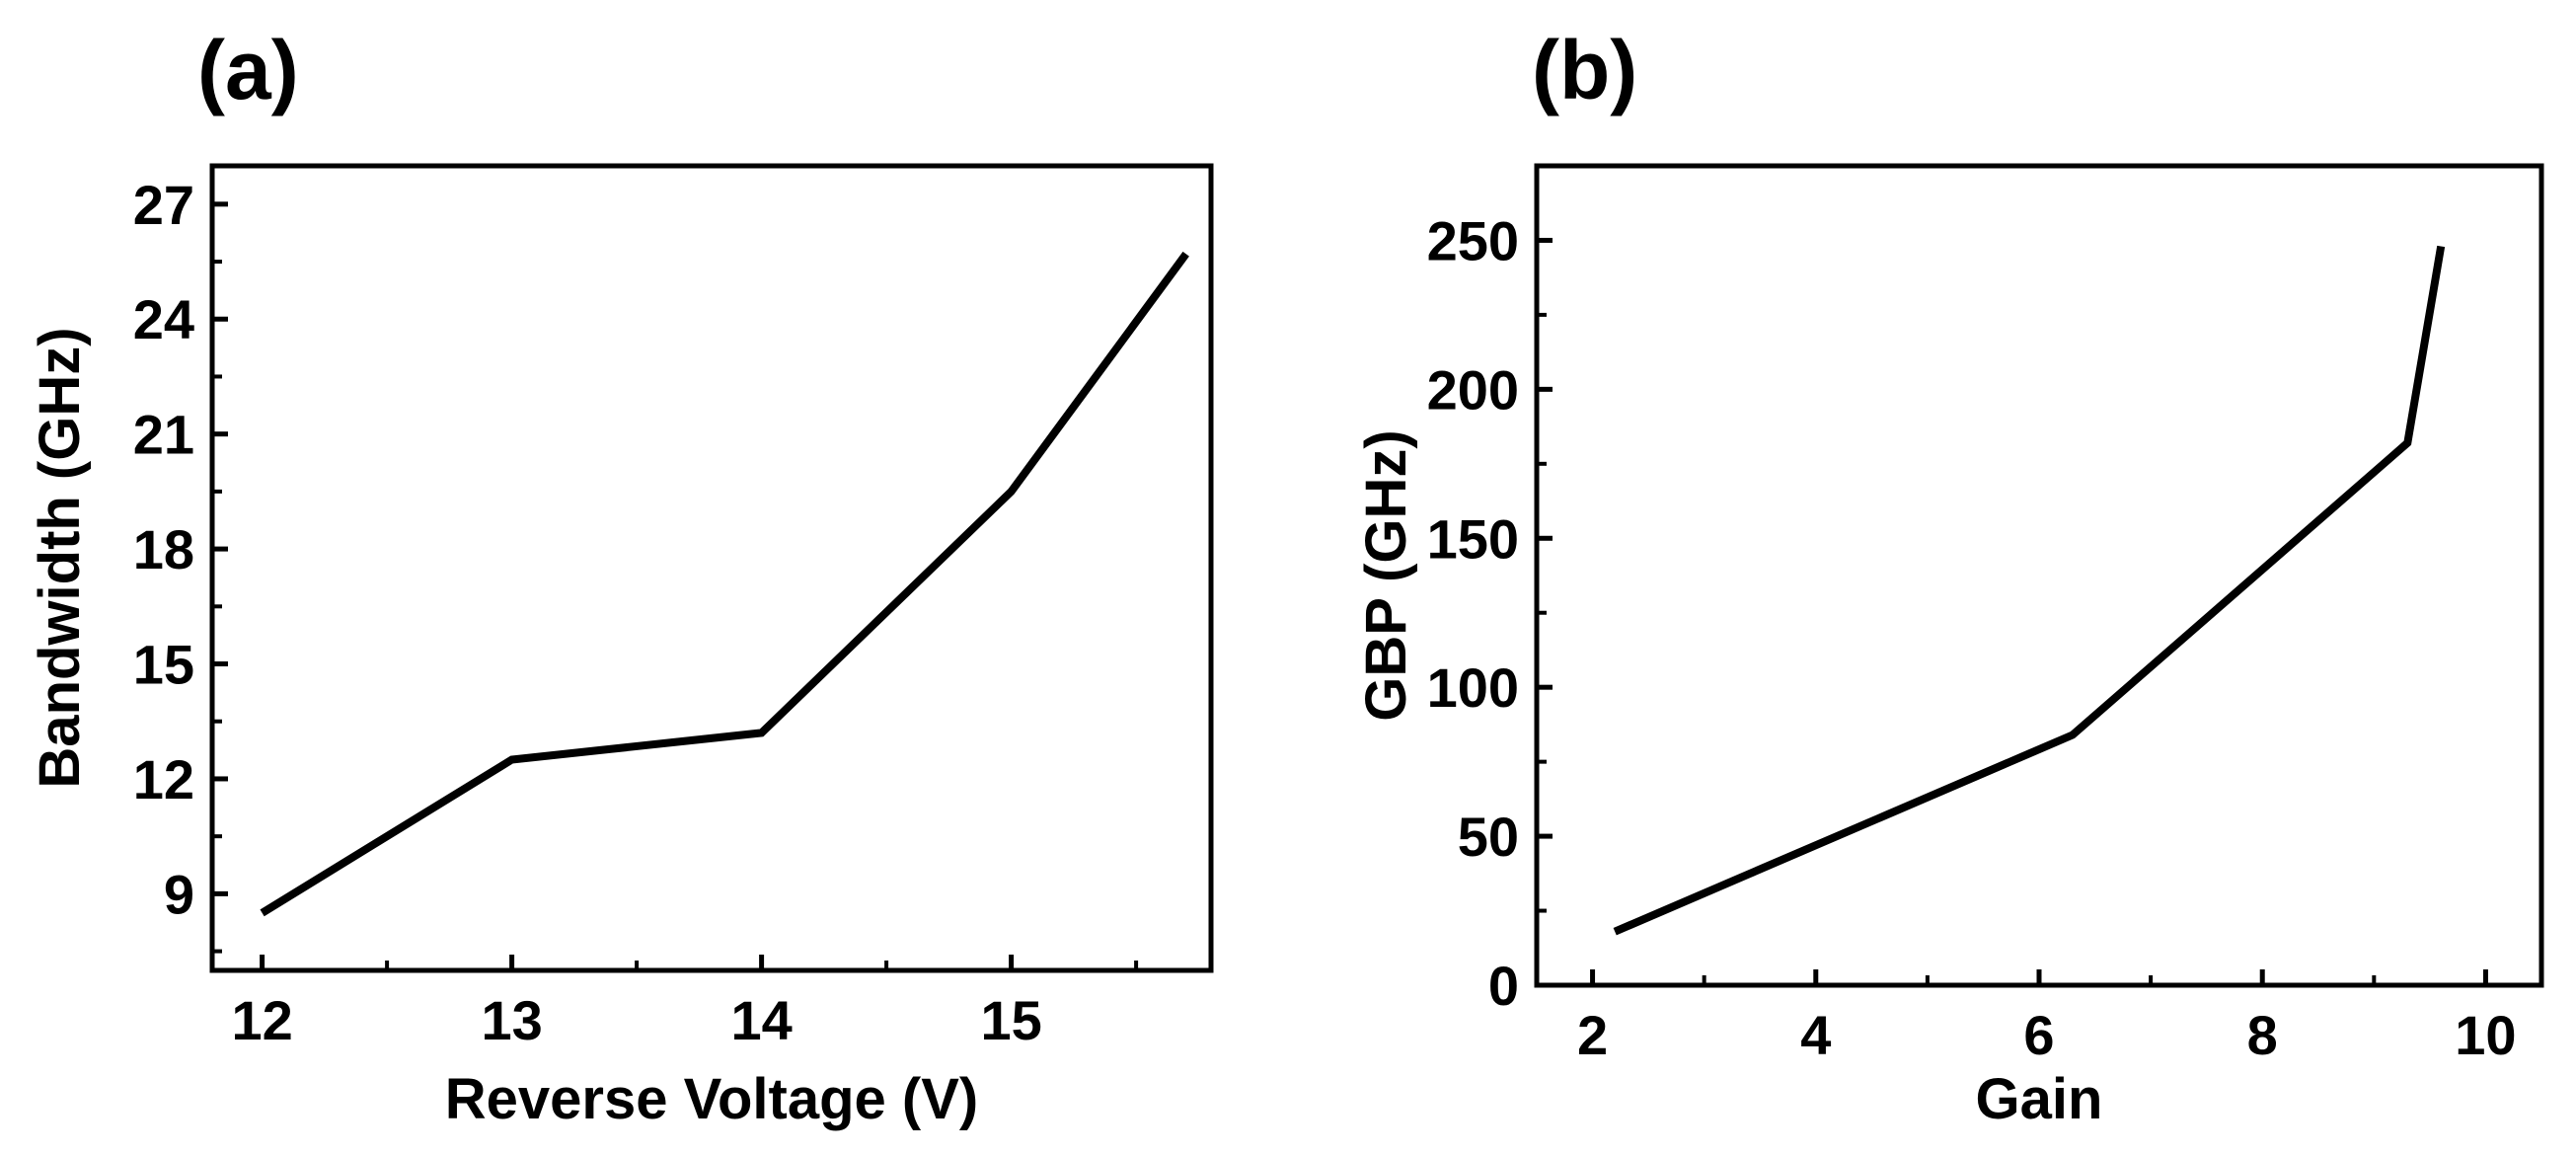 Image resolution: width=2576 pixels, height=1155 pixels. What do you see at coordinates (1473, 240) in the screenshot?
I see `y-tick-label-b-250: 250` at bounding box center [1473, 240].